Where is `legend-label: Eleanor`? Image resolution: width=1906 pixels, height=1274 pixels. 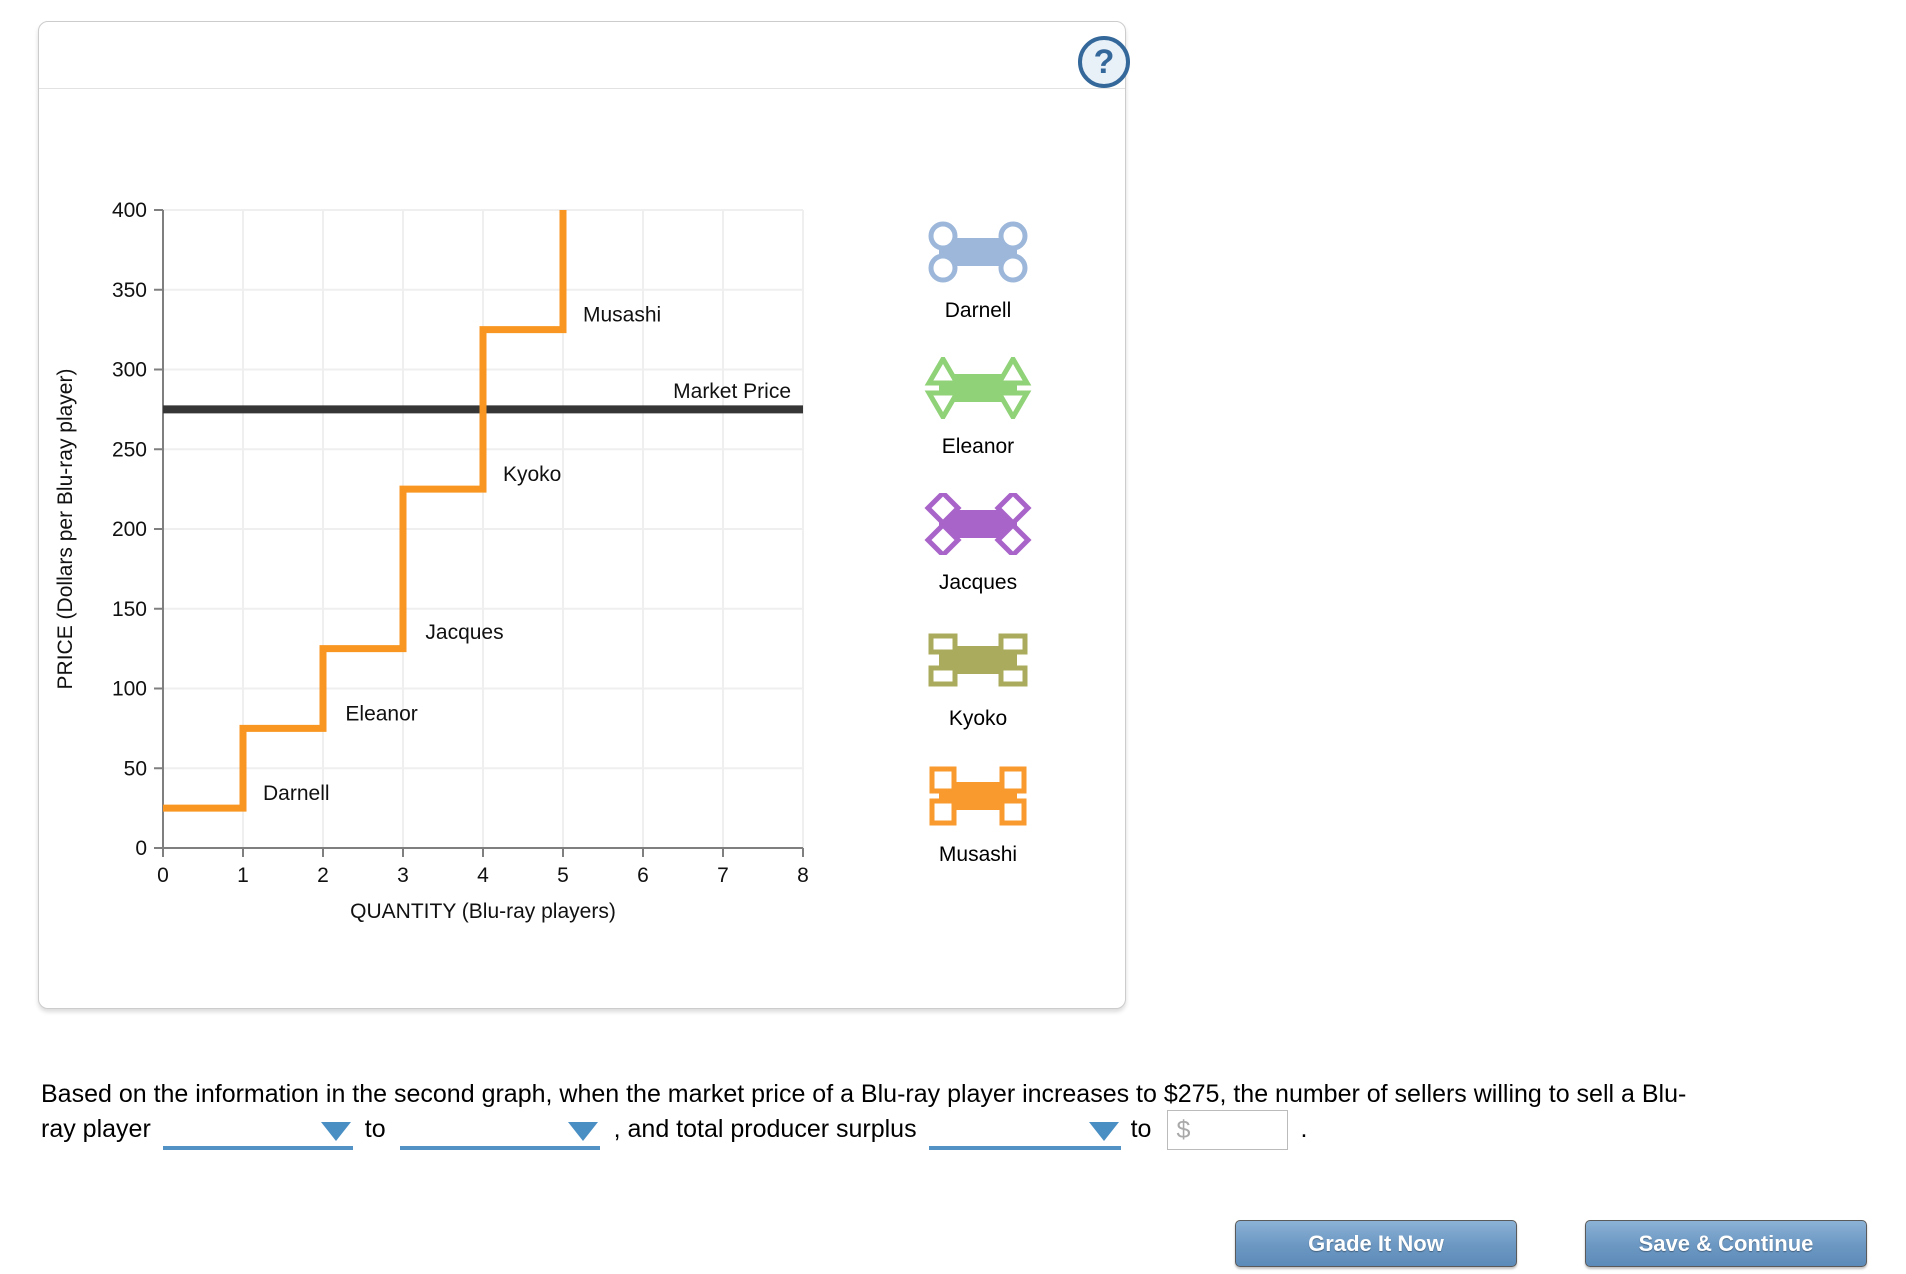 legend-label: Eleanor is located at coordinates (978, 446).